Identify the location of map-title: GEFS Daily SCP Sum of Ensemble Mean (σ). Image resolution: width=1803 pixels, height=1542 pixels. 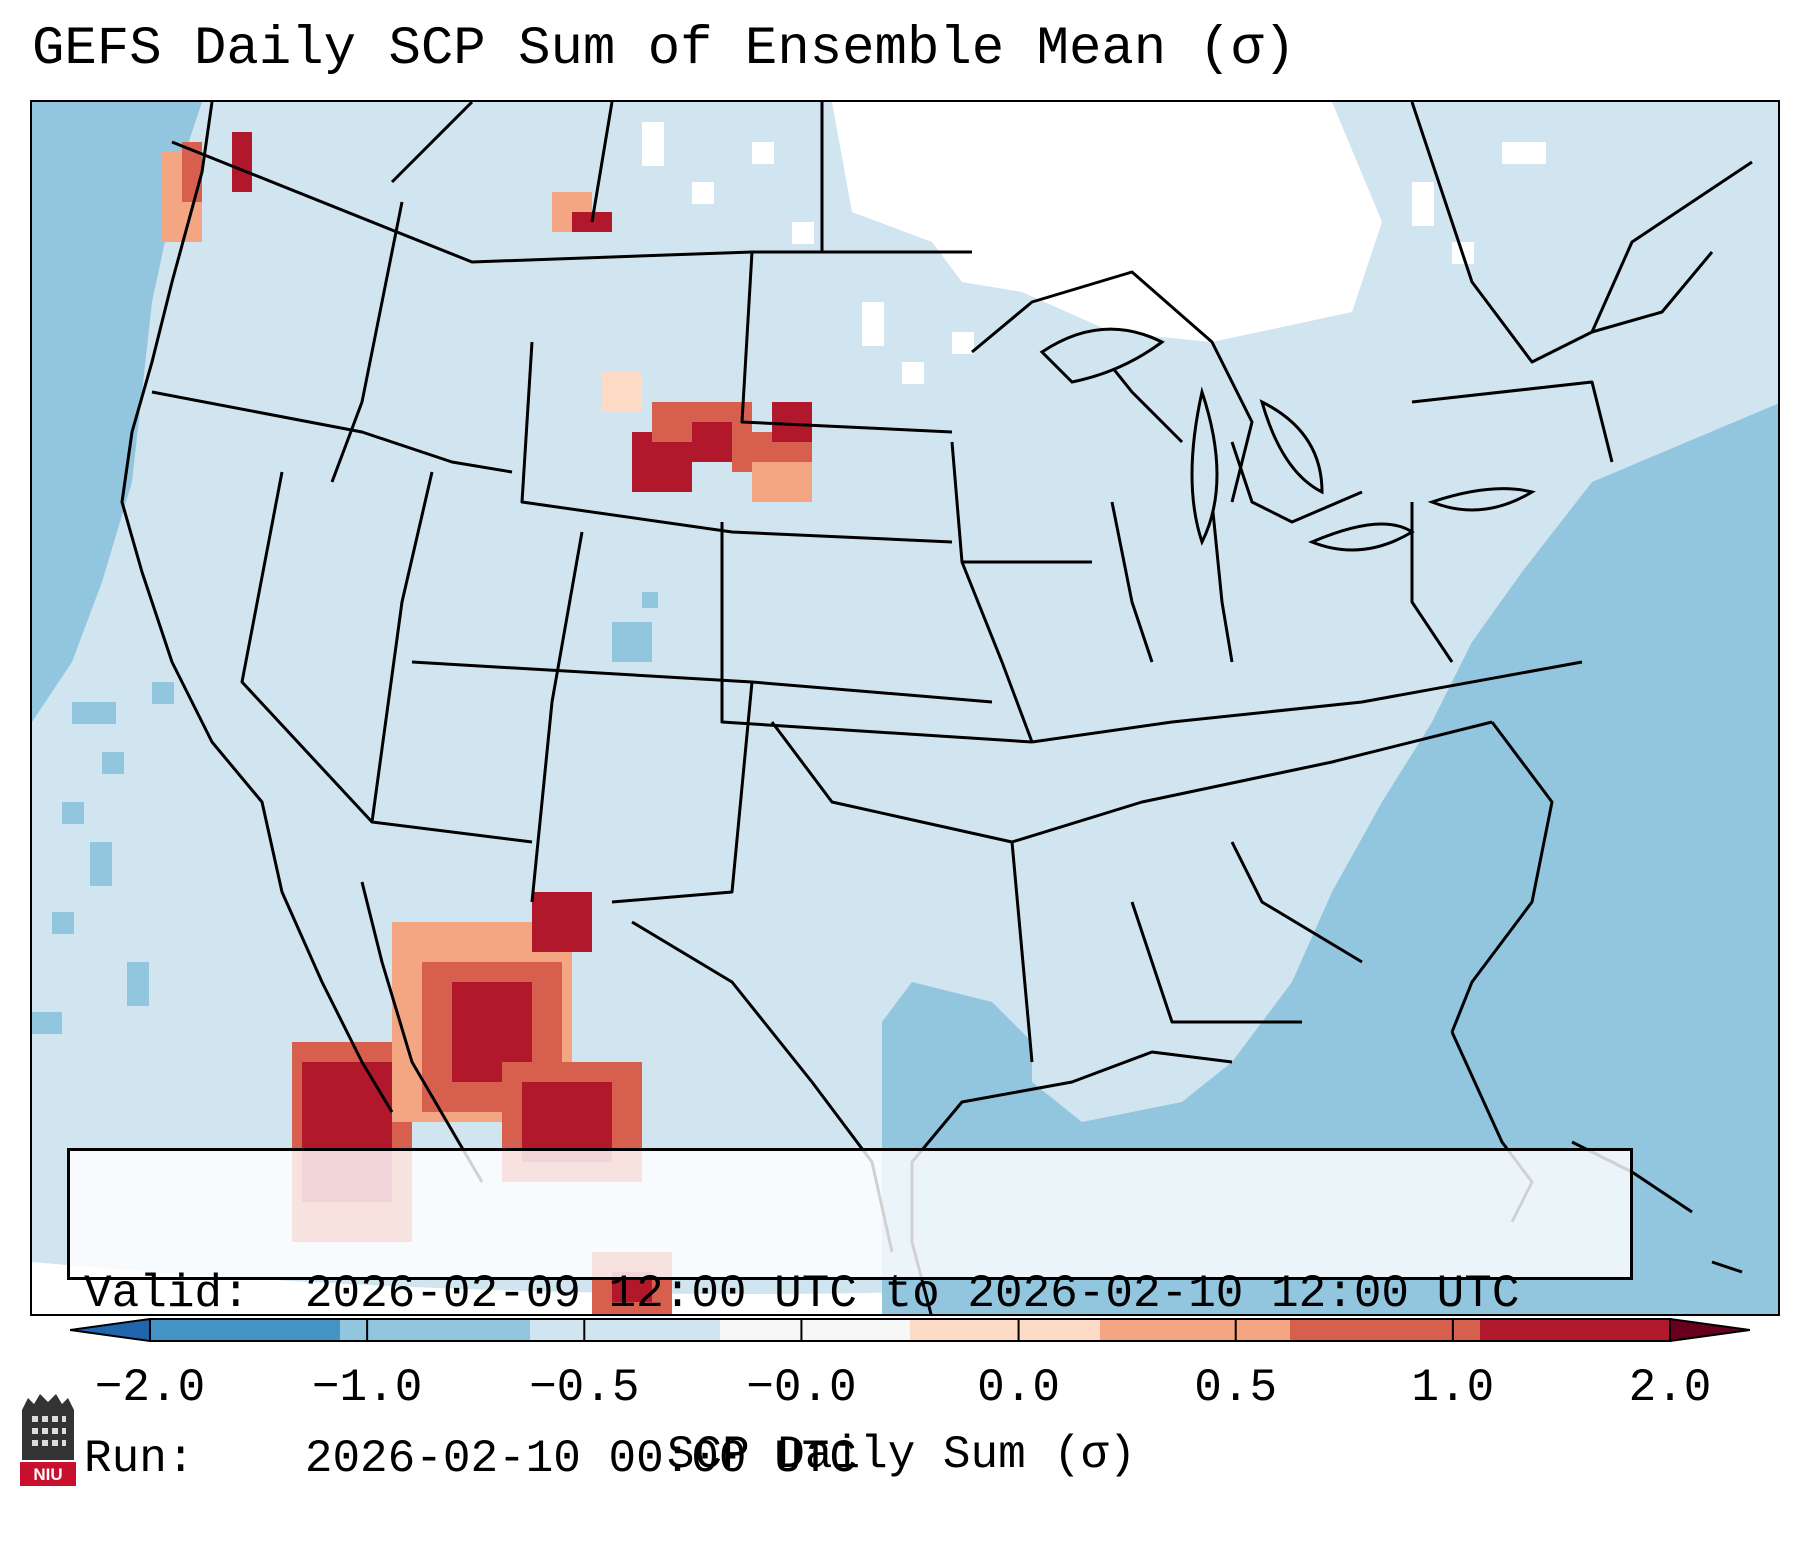
(664, 49).